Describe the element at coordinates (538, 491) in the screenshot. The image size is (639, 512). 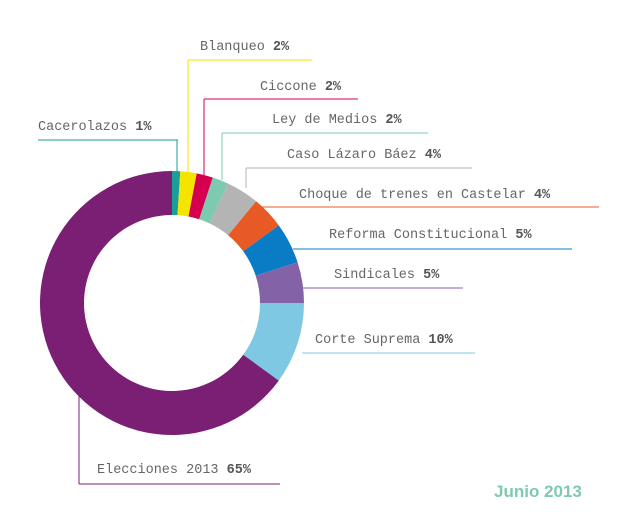
I see `date-label: Junio 2013` at that location.